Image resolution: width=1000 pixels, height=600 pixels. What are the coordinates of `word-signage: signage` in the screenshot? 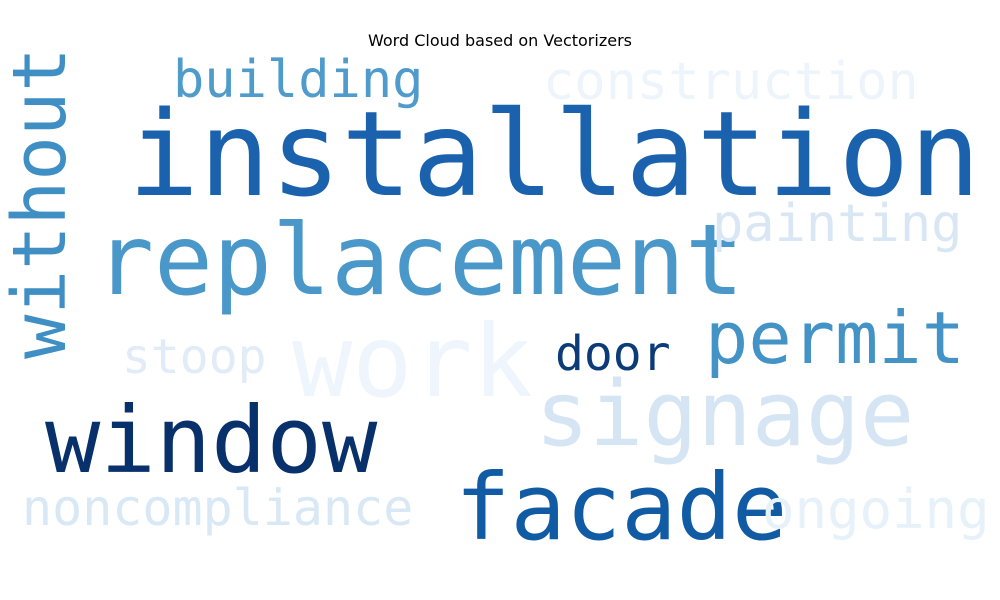 It's located at (725, 414).